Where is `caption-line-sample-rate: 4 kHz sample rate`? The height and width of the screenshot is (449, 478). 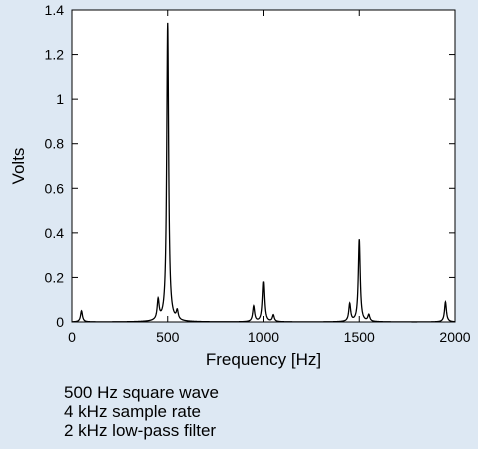 caption-line-sample-rate: 4 kHz sample rate is located at coordinates (141, 411).